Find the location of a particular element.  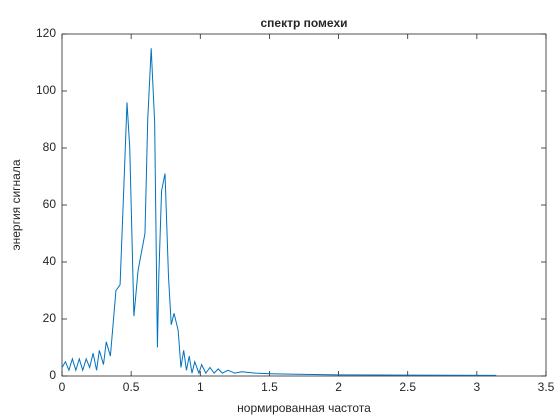

x-tick-label: 0.5 is located at coordinates (131, 387).